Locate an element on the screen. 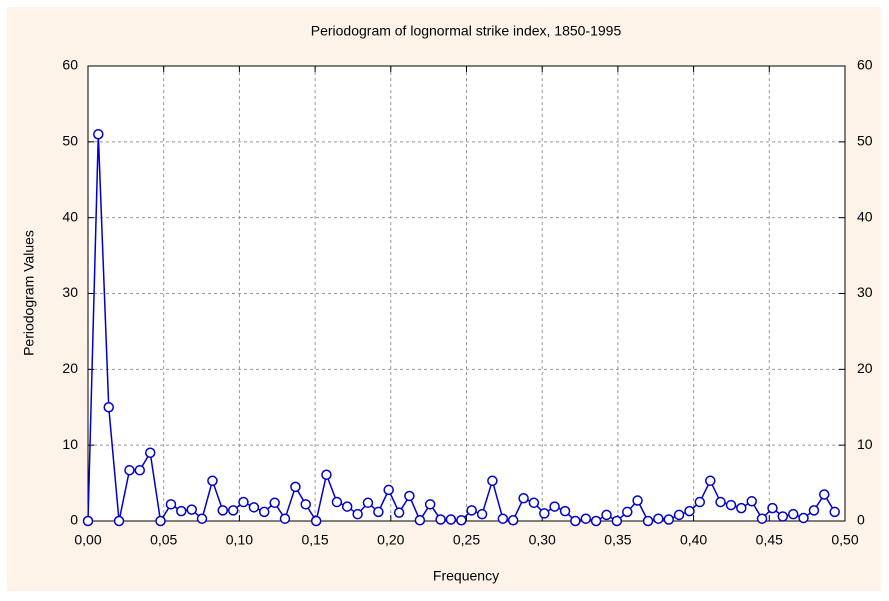 The image size is (889, 601). x-tick-label: 0,35 is located at coordinates (617, 540).